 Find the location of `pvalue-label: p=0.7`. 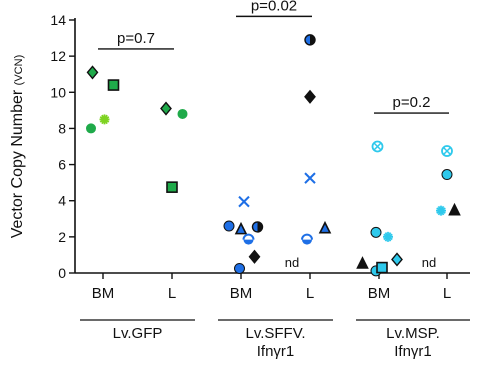

pvalue-label: p=0.7 is located at coordinates (136, 38).